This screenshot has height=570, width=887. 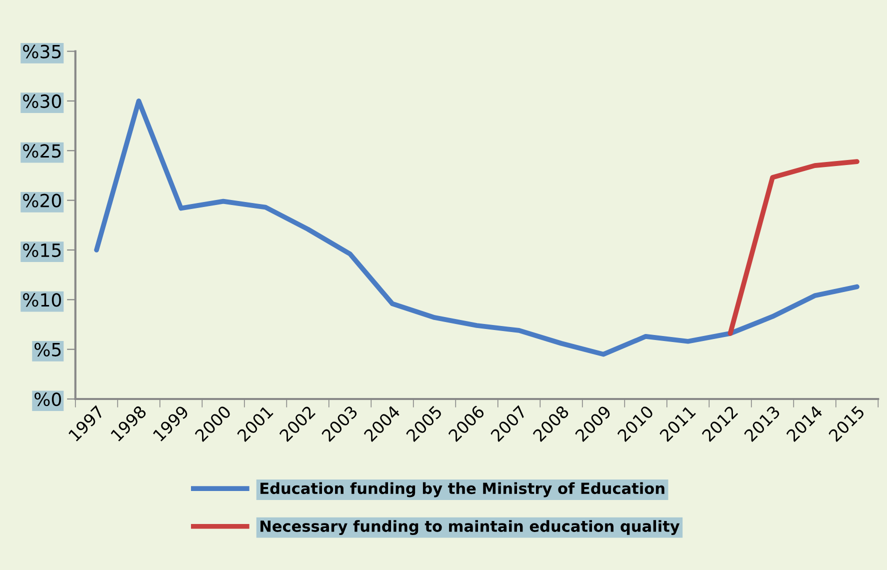 I want to click on y-tick-label: %10, so click(x=42, y=300).